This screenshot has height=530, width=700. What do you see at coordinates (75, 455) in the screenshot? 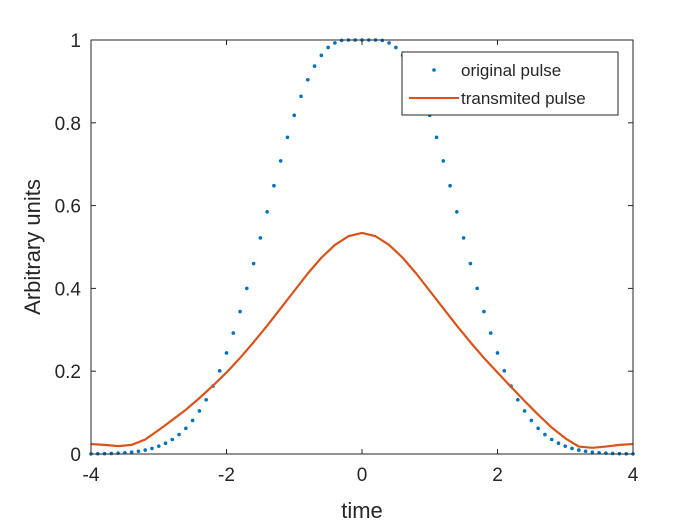
I see `y-tick-label: 0` at bounding box center [75, 455].